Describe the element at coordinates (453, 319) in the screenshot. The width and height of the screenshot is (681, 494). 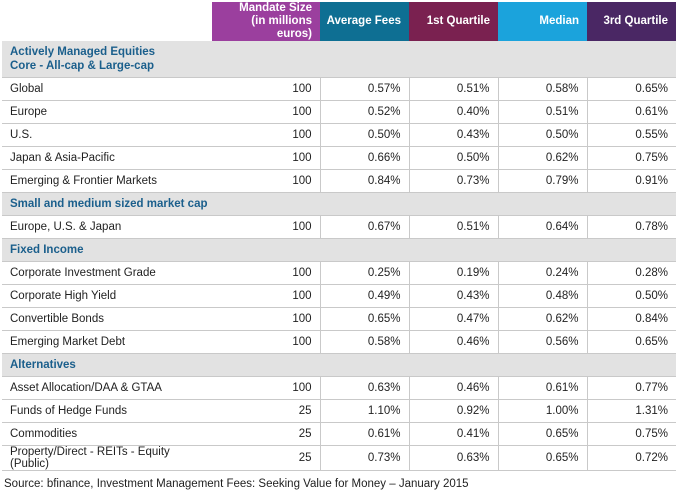
I see `first-quartile-cell: 0.47%` at that location.